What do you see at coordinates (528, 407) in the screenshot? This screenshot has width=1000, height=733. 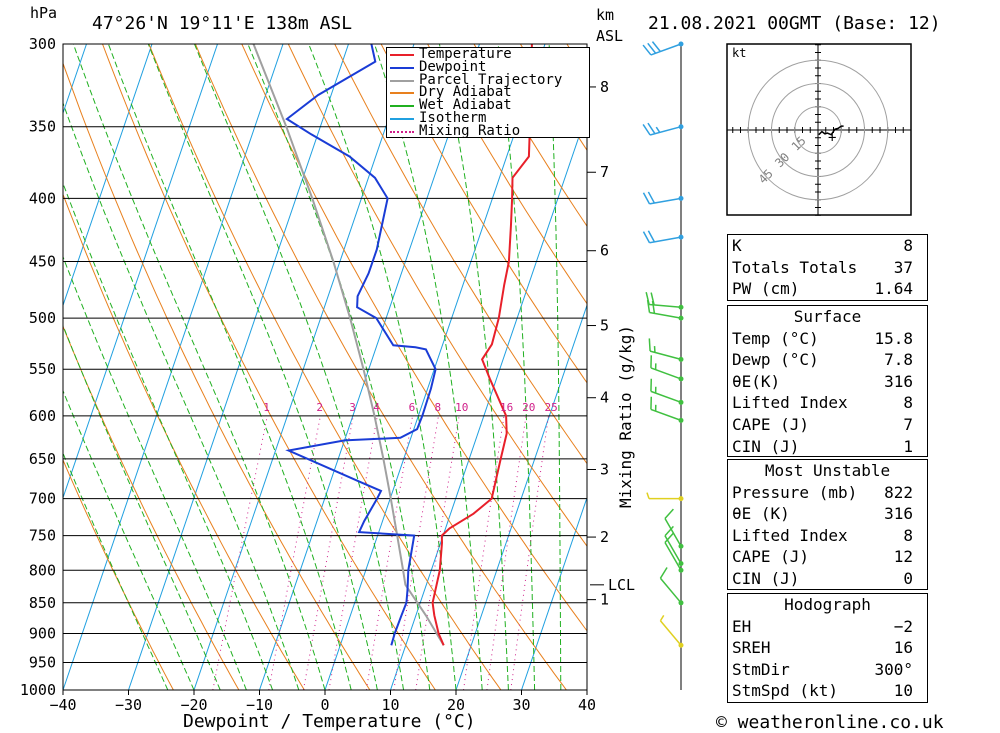 I see `mixing-ratio-label: 20` at bounding box center [528, 407].